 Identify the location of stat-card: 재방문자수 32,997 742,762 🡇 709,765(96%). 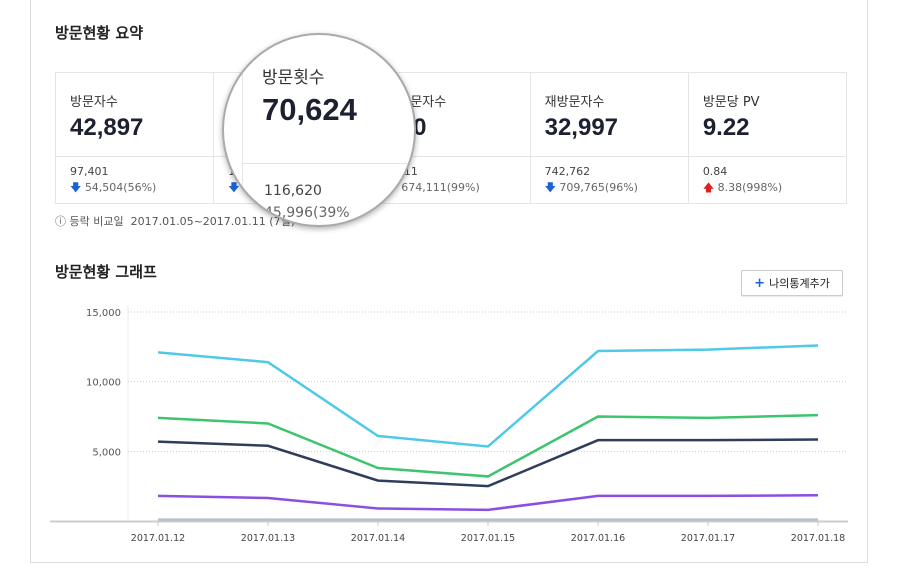
(609, 138).